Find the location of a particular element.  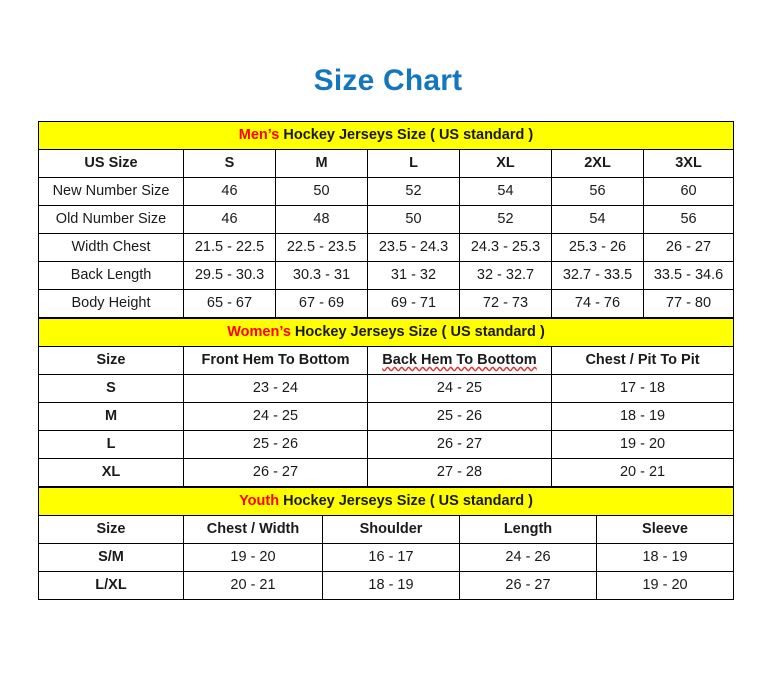

table-row: L/XL 20 - 21 18 - 19 26 - 27 19 - 20 is located at coordinates (386, 585).